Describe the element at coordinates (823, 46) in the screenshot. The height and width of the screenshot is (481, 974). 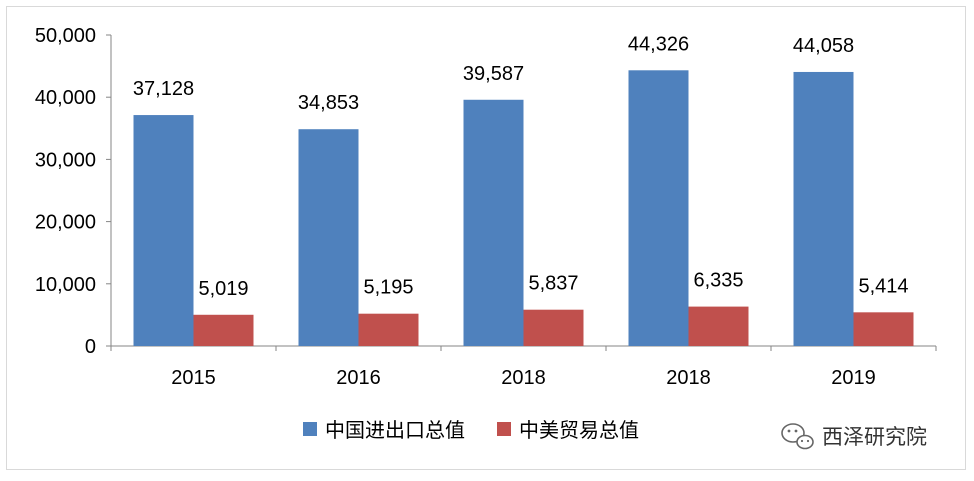
I see `data-label: 44,058` at that location.